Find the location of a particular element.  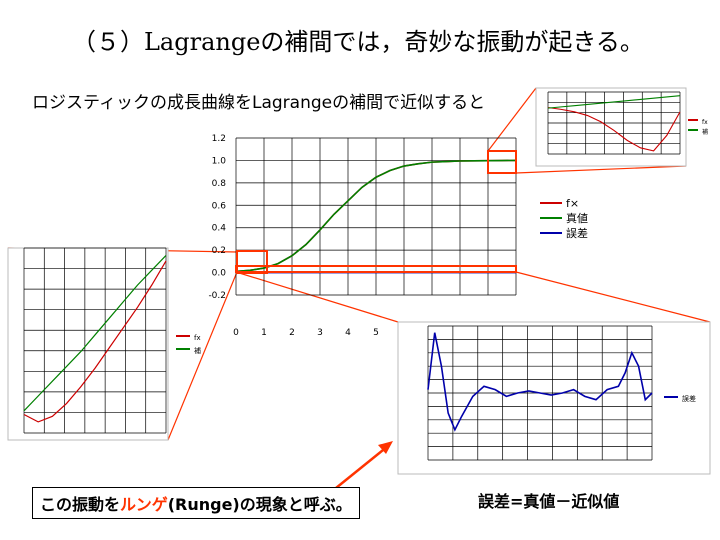

x-tick-label: 1 is located at coordinates (264, 333).